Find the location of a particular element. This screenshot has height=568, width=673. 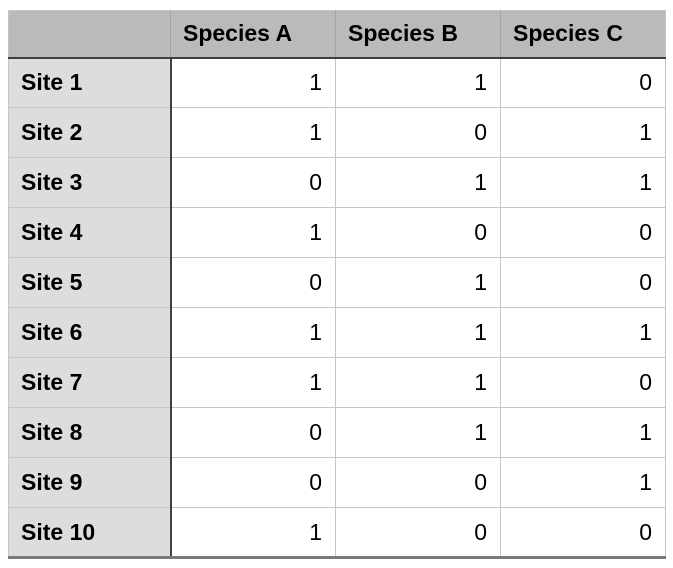

column-header-species-b: Species B is located at coordinates (418, 34).